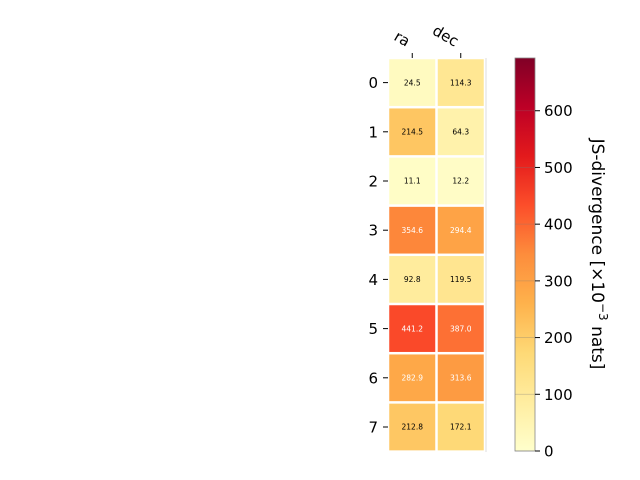 Image resolution: width=640 pixels, height=480 pixels. What do you see at coordinates (558, 281) in the screenshot?
I see `colorbar-tick-label: 300` at bounding box center [558, 281].